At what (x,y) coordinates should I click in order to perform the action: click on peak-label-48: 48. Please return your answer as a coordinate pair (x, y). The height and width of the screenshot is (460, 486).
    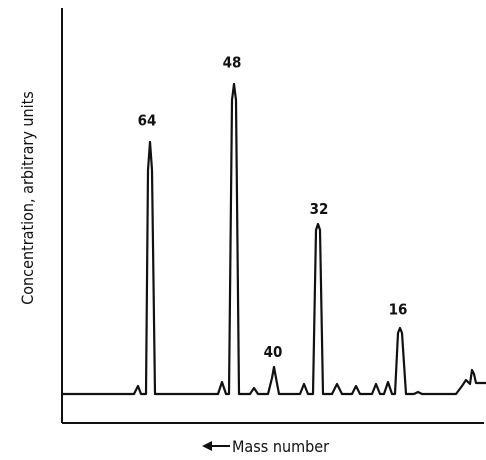
    Looking at the image, I should click on (232, 62).